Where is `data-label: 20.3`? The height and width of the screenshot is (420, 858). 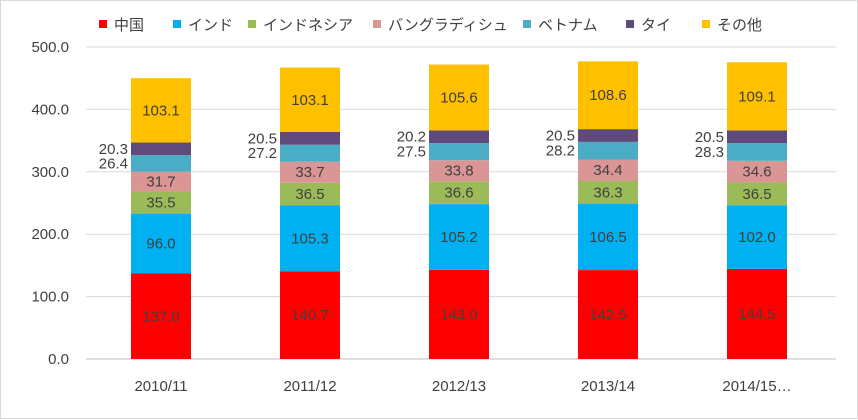
data-label: 20.3 is located at coordinates (113, 149).